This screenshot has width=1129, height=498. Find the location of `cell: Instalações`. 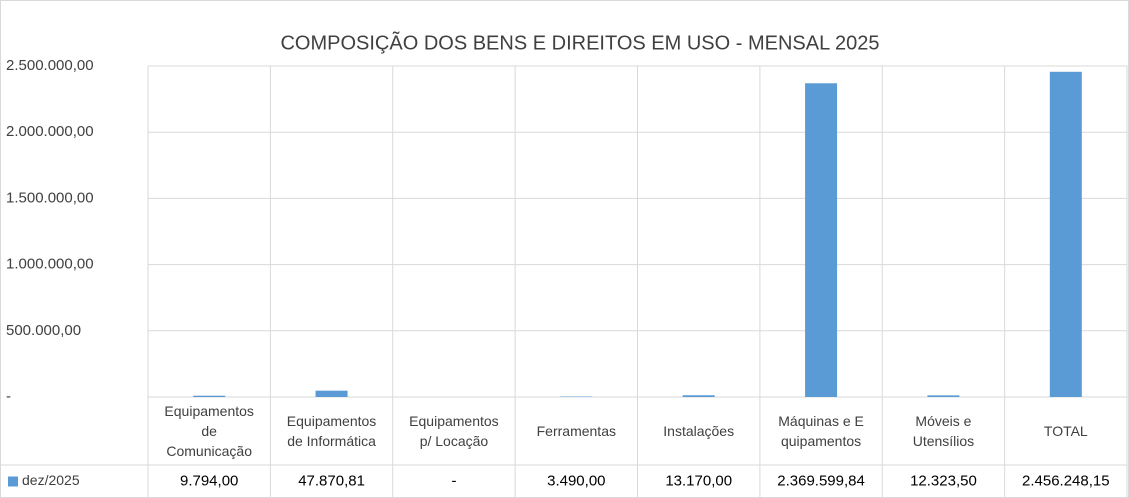

cell: Instalações is located at coordinates (699, 431).